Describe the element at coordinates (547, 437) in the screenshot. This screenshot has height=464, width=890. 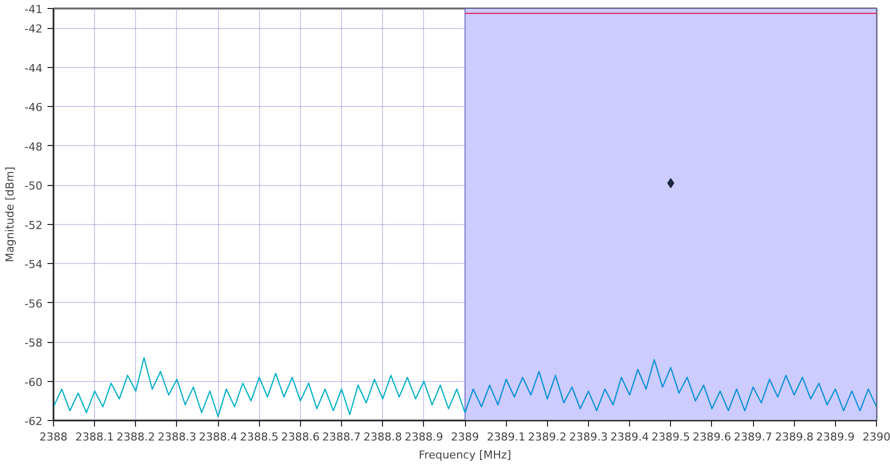
I see `x-tick-label: 2389.2` at that location.